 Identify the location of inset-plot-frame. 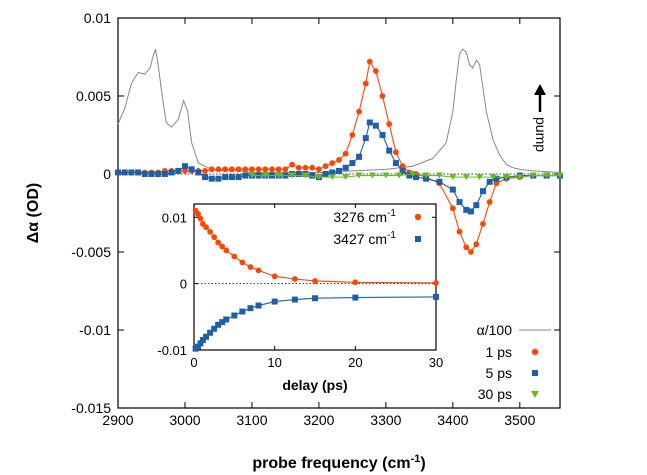
(315, 277).